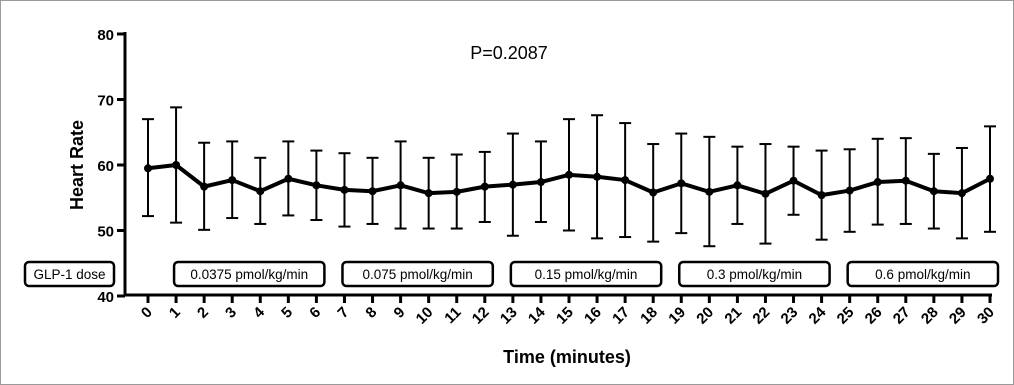 The image size is (1014, 385). Describe the element at coordinates (958, 316) in the screenshot. I see `x-tick-label: 29` at that location.